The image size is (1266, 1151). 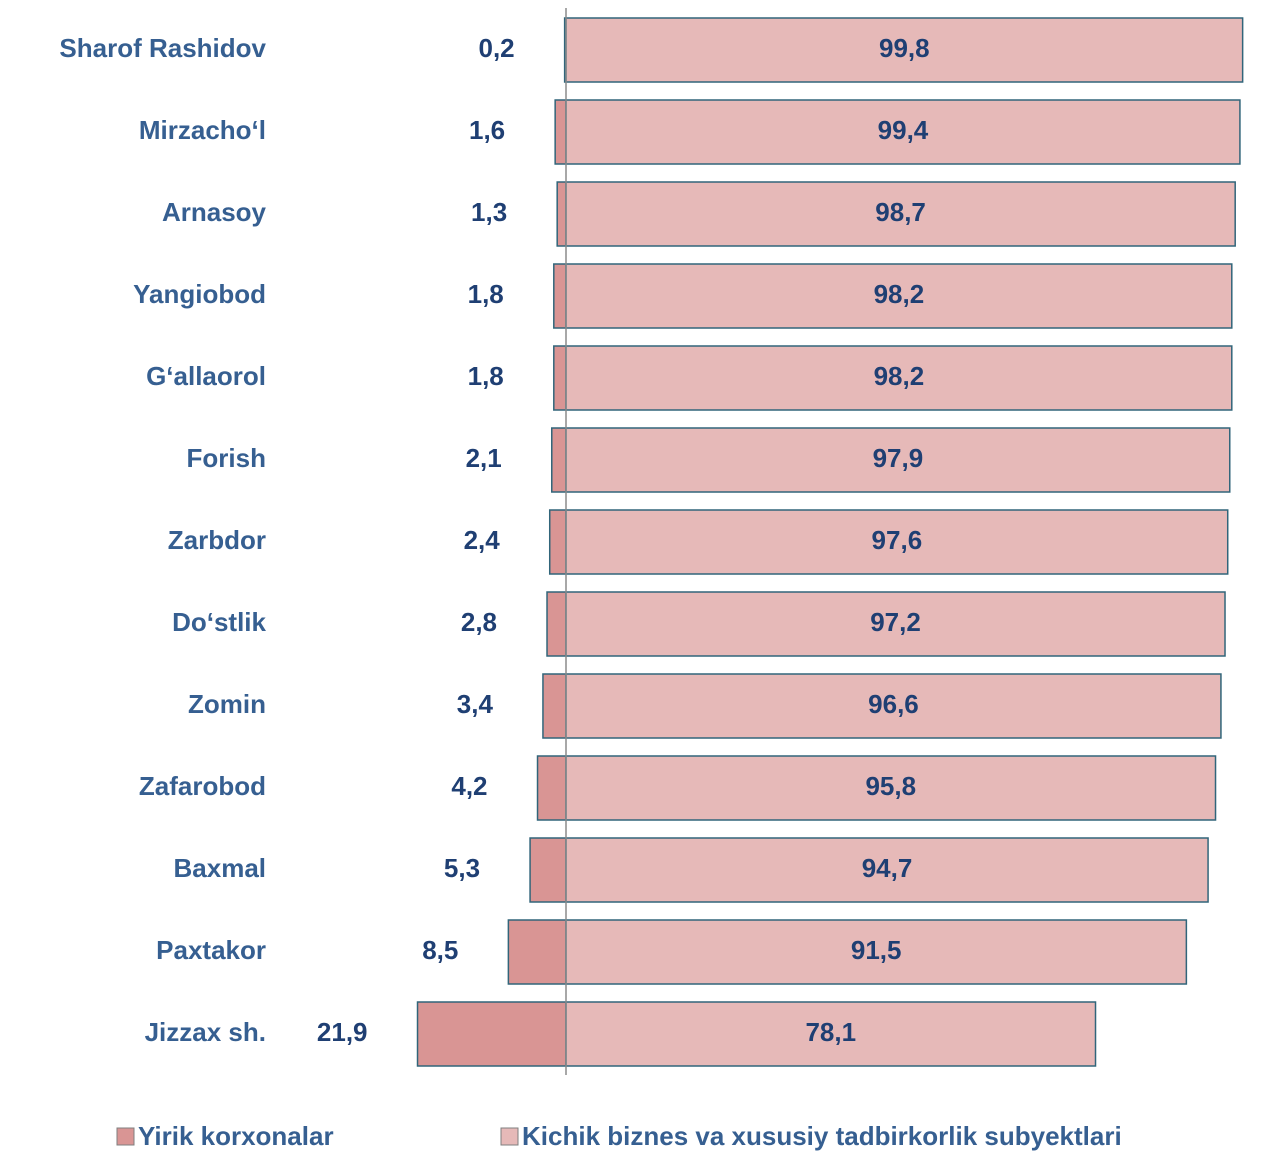 I want to click on category-label: Arnasoy, so click(x=214, y=212).